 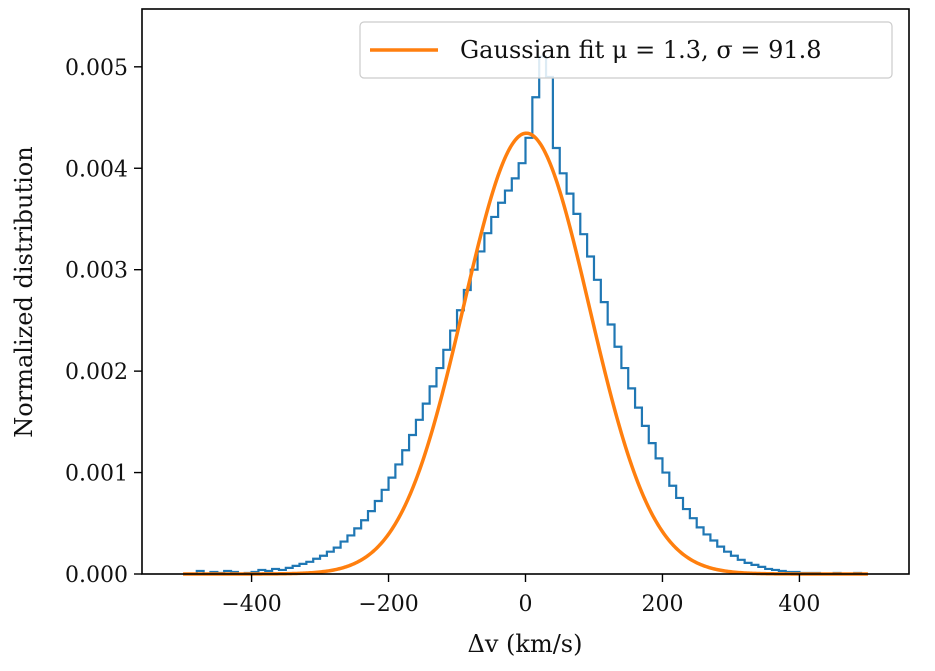 What do you see at coordinates (96, 474) in the screenshot?
I see `y-tick-label: 0.001` at bounding box center [96, 474].